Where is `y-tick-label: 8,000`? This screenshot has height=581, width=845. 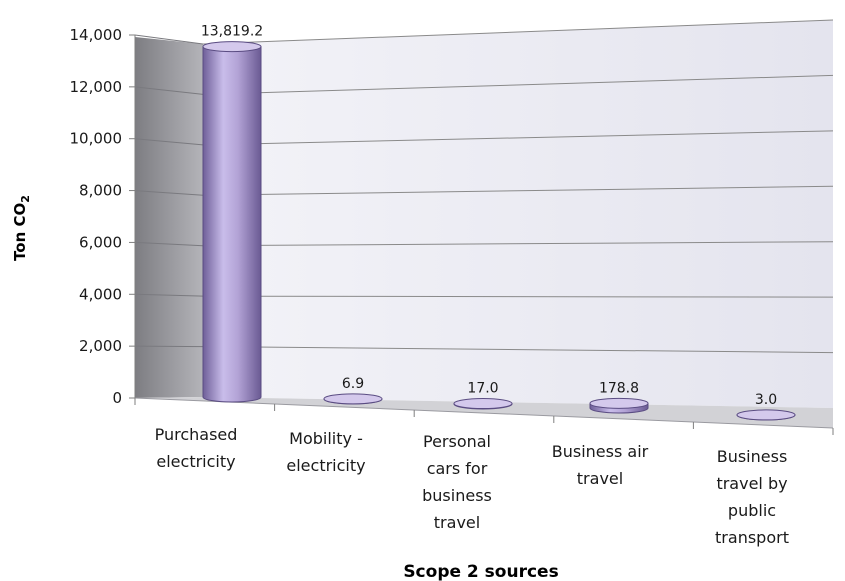
y-tick-label: 8,000 is located at coordinates (100, 191).